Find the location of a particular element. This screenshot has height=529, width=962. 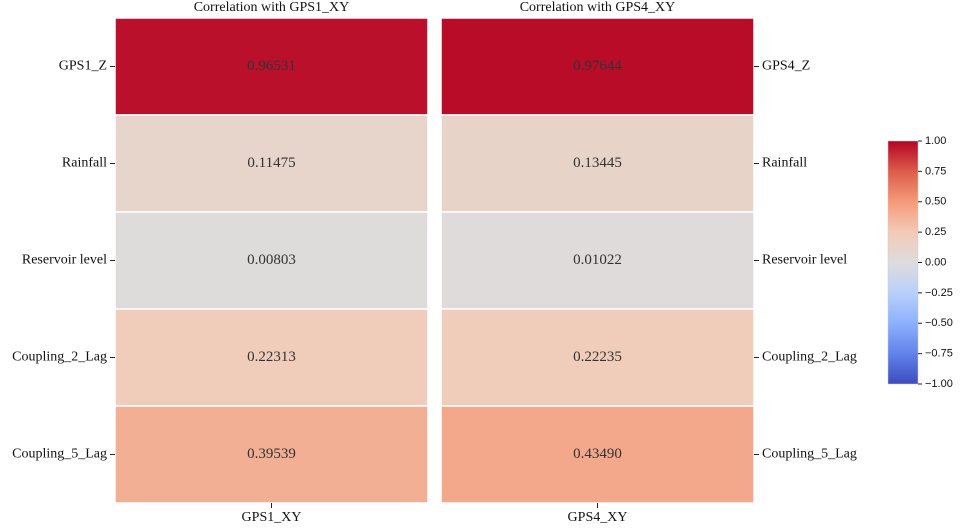

colorbar-tick-label: 0.25 is located at coordinates (935, 232).